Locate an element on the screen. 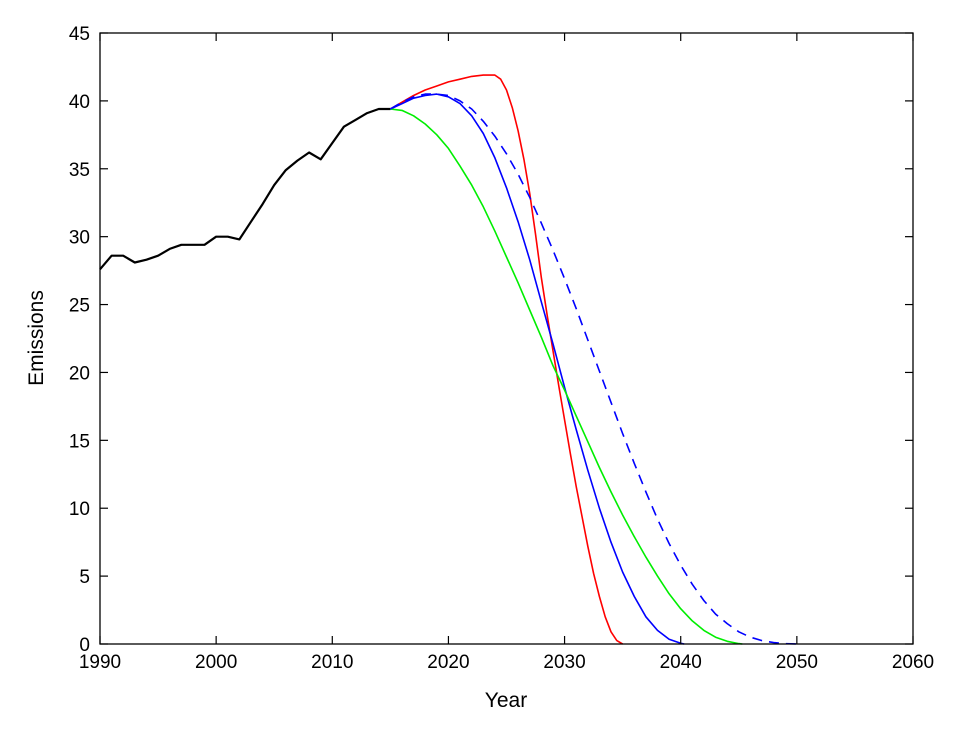 The height and width of the screenshot is (730, 972). x-tick-label-2030: 2030 is located at coordinates (564, 662).